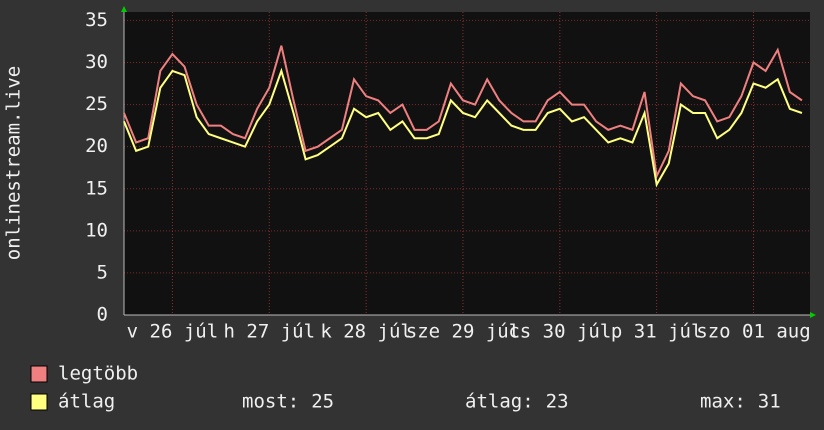  Describe the element at coordinates (753, 332) in the screenshot. I see `x-tick-label: szo 01 aug` at that location.